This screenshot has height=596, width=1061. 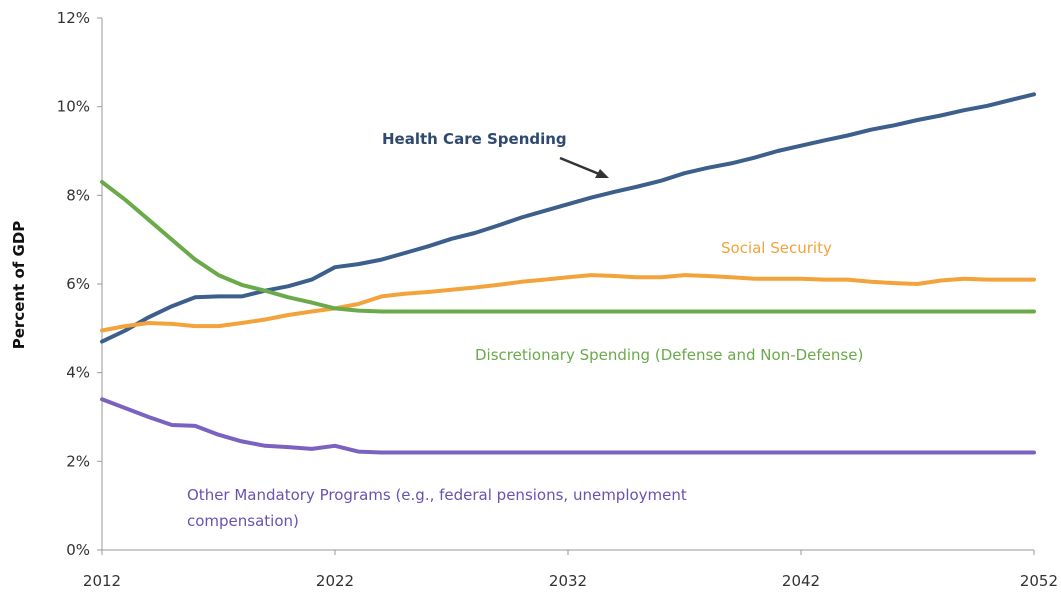 I want to click on x-tick-label: 2032, so click(x=568, y=581).